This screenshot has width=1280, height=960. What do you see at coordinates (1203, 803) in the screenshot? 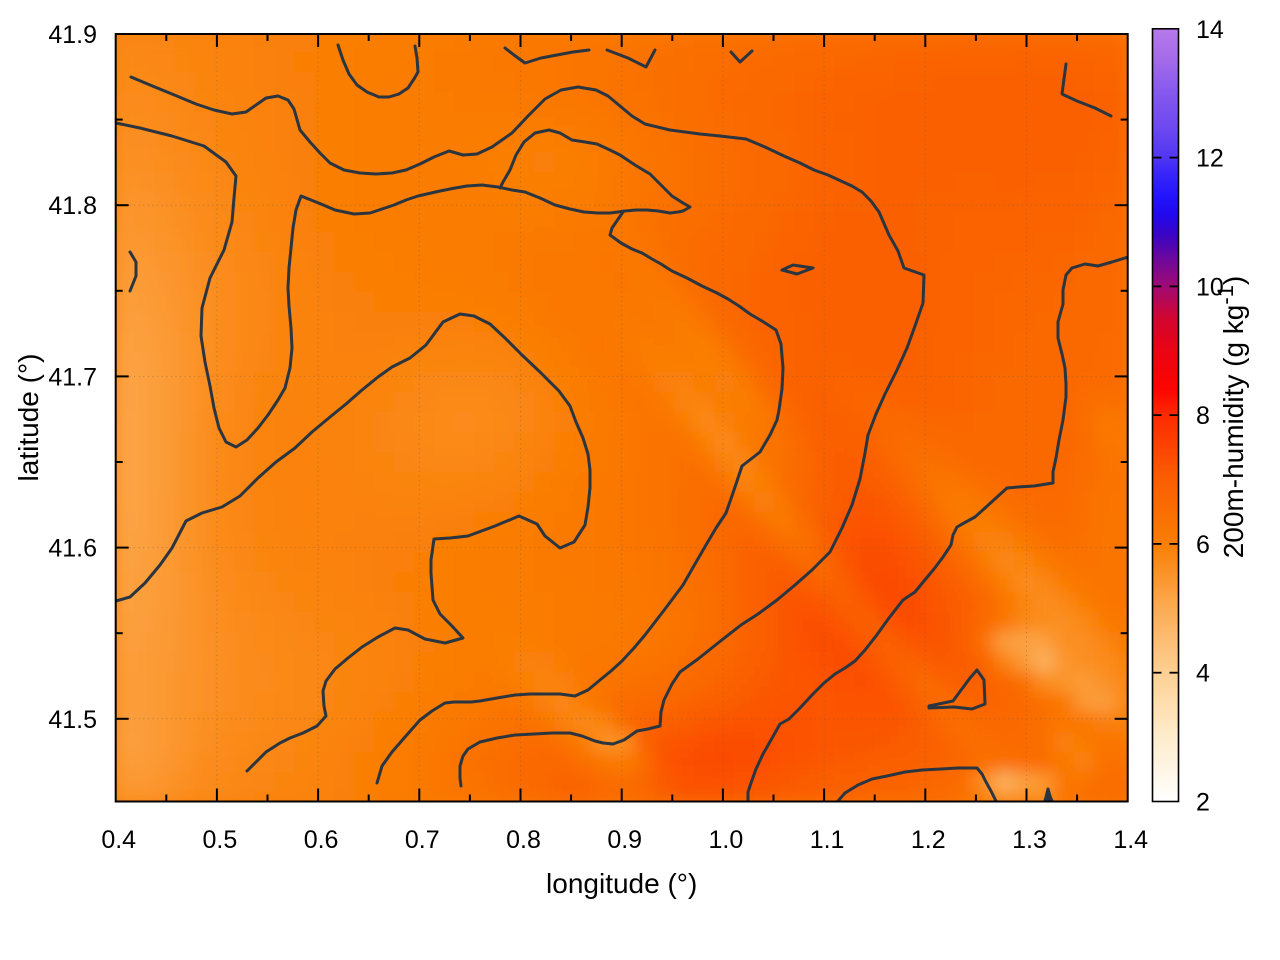
I see `svg-text: 2` at bounding box center [1203, 803].